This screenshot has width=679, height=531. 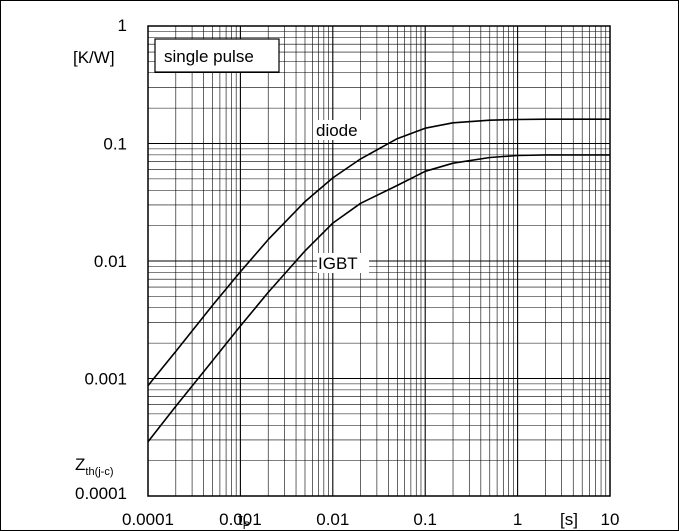 I want to click on x-axis-symbol: t, so click(x=240, y=519).